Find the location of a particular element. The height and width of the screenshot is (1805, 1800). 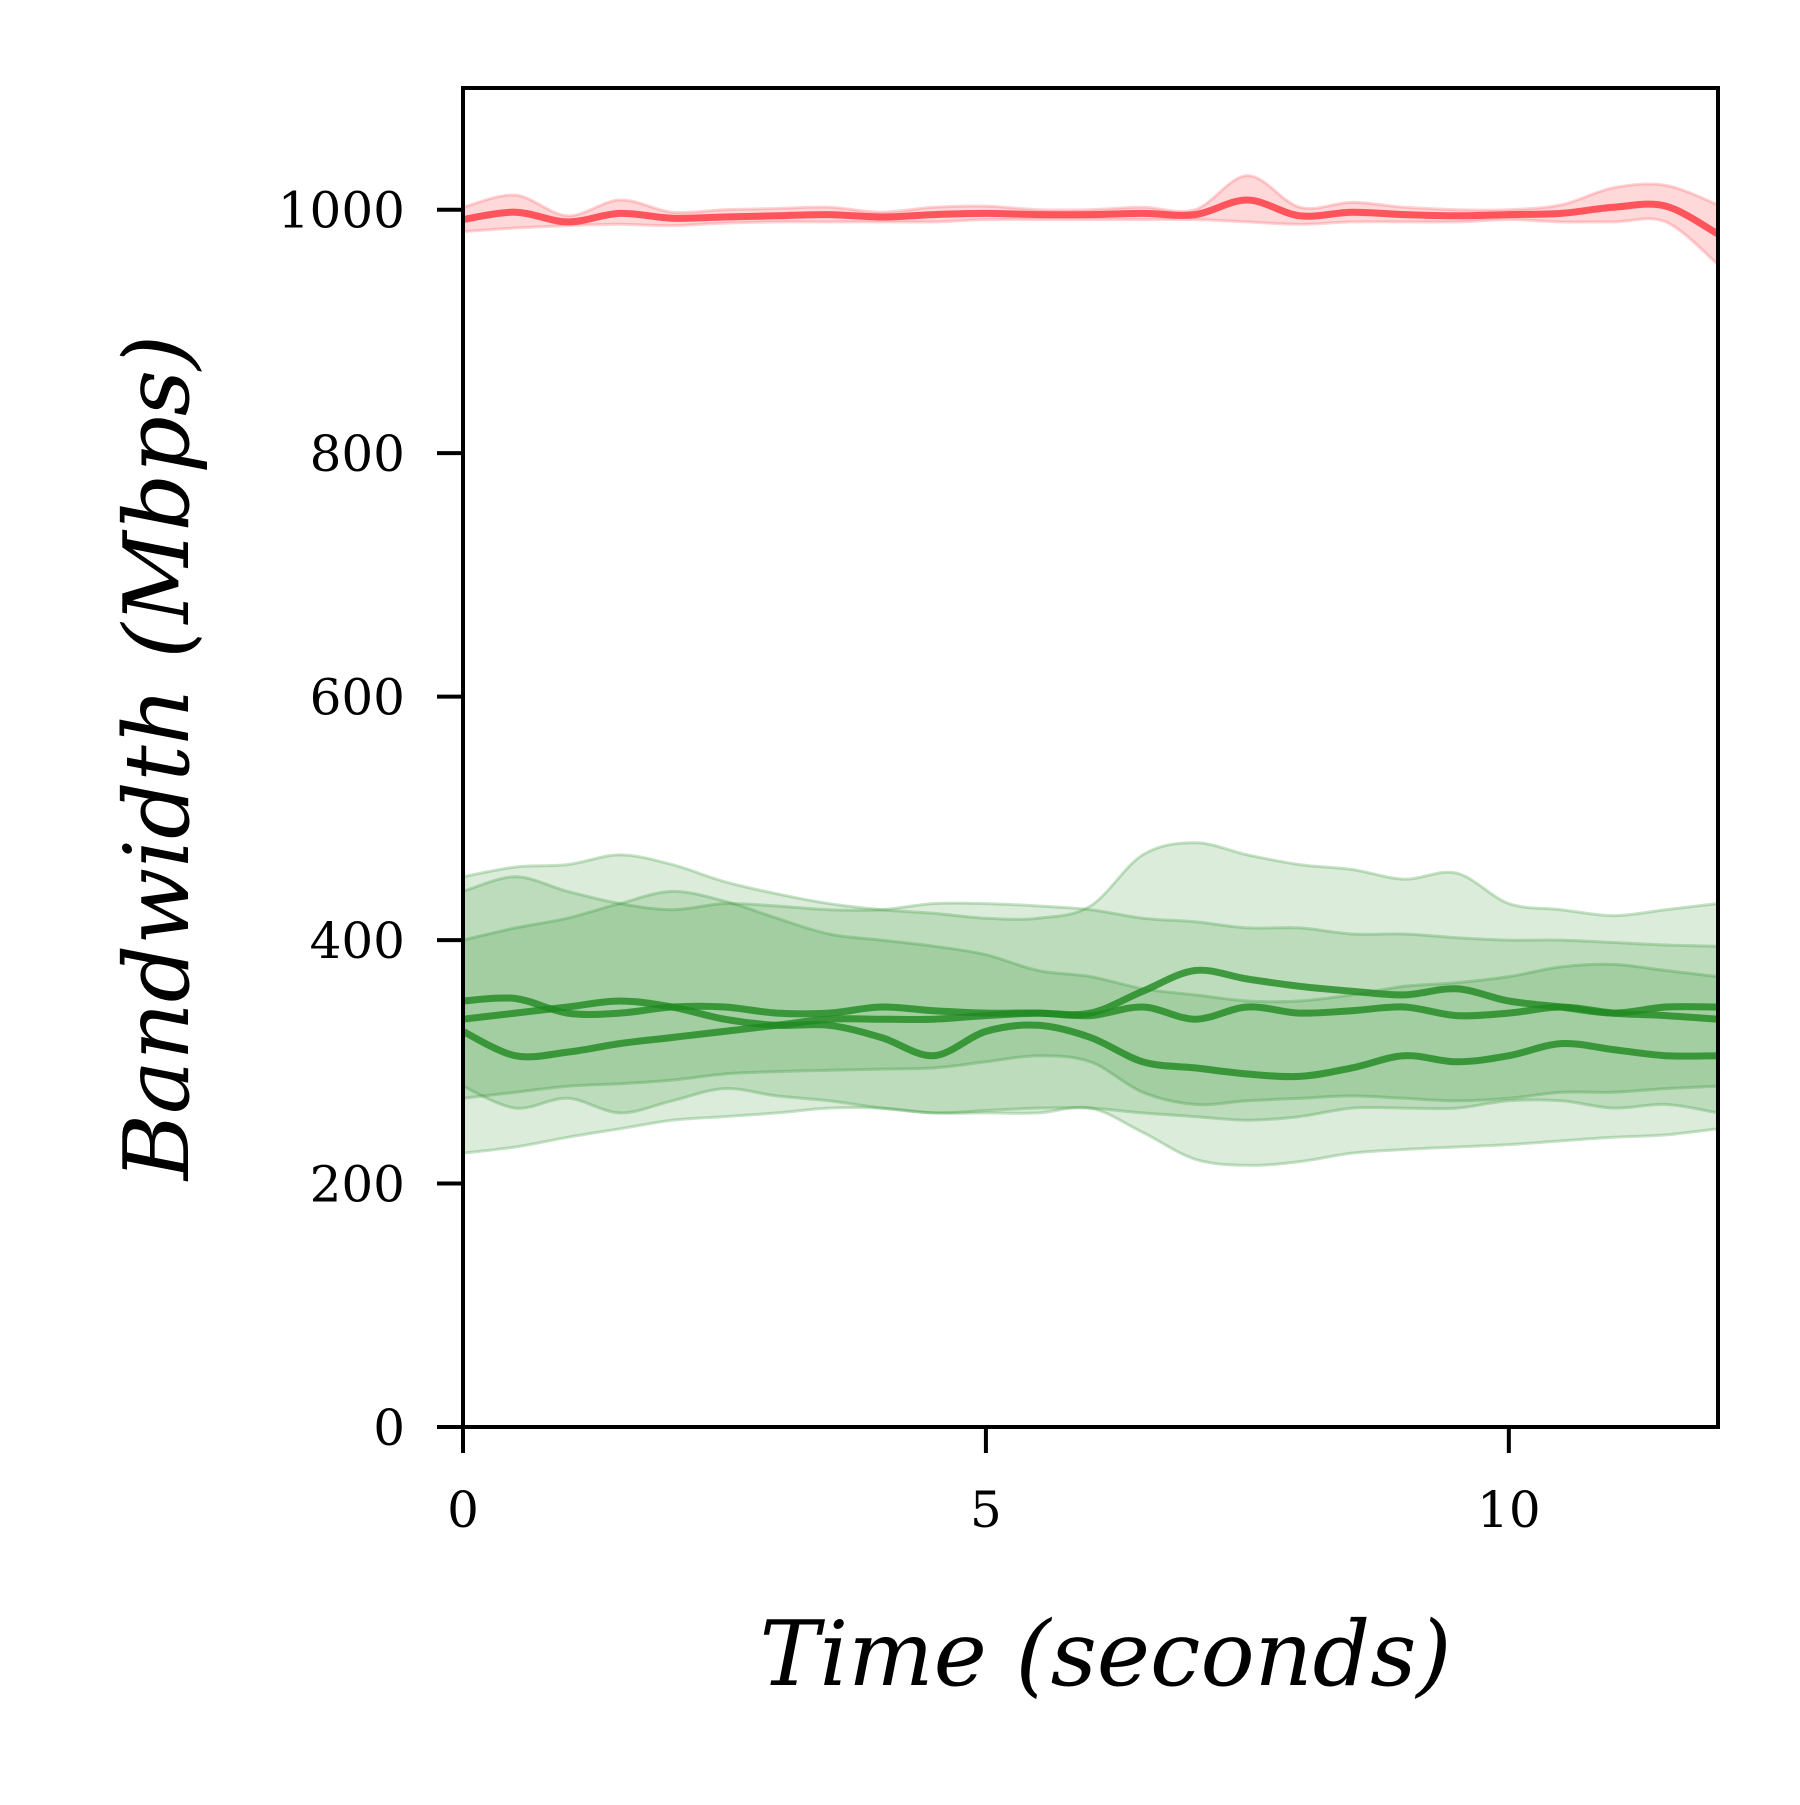

series-4-line is located at coordinates (1090, 1013).